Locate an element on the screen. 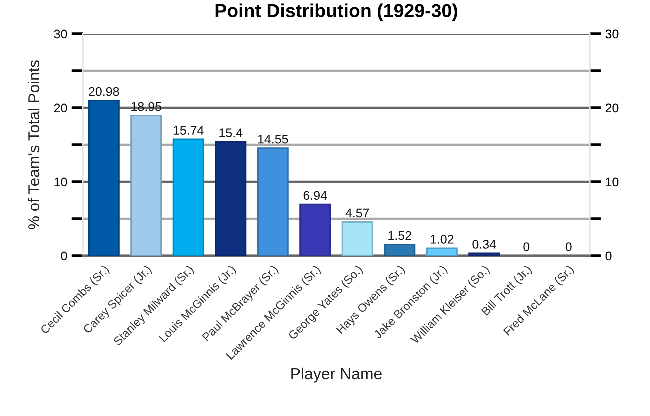 The width and height of the screenshot is (650, 416). chart-title: Point Distribution (1929-30) is located at coordinates (337, 13).